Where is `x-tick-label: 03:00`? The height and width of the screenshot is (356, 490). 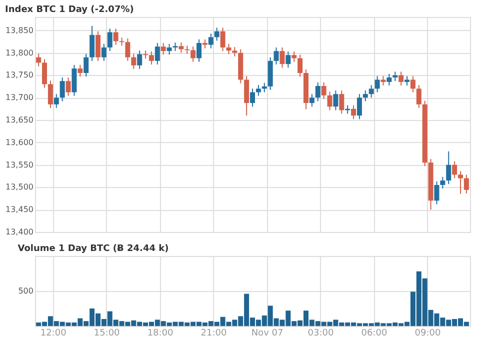
x-tick-label: 03:00 is located at coordinates (321, 333).